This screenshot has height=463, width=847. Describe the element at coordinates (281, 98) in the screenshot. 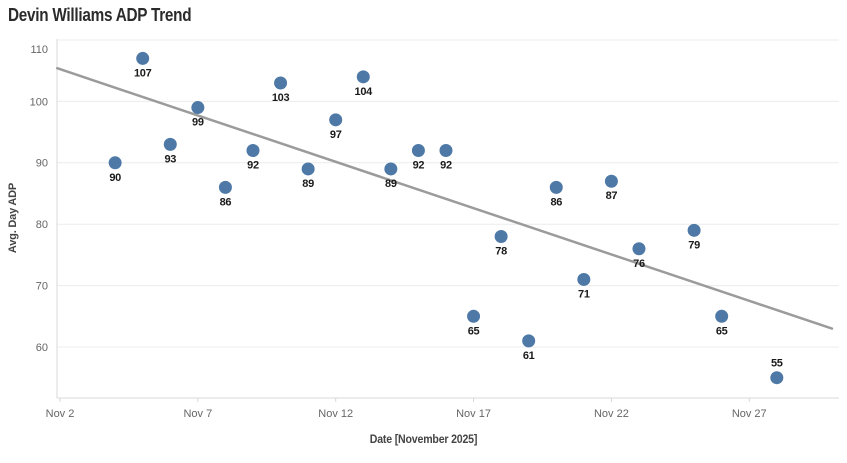

I see `data-point-label: 103` at that location.